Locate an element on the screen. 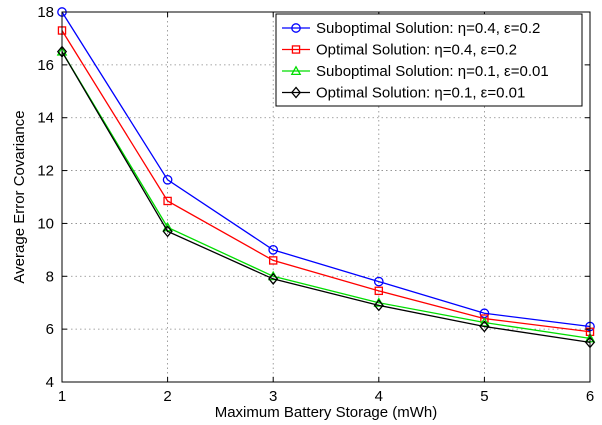 The image size is (602, 425). legend-marker-circle is located at coordinates (296, 28).